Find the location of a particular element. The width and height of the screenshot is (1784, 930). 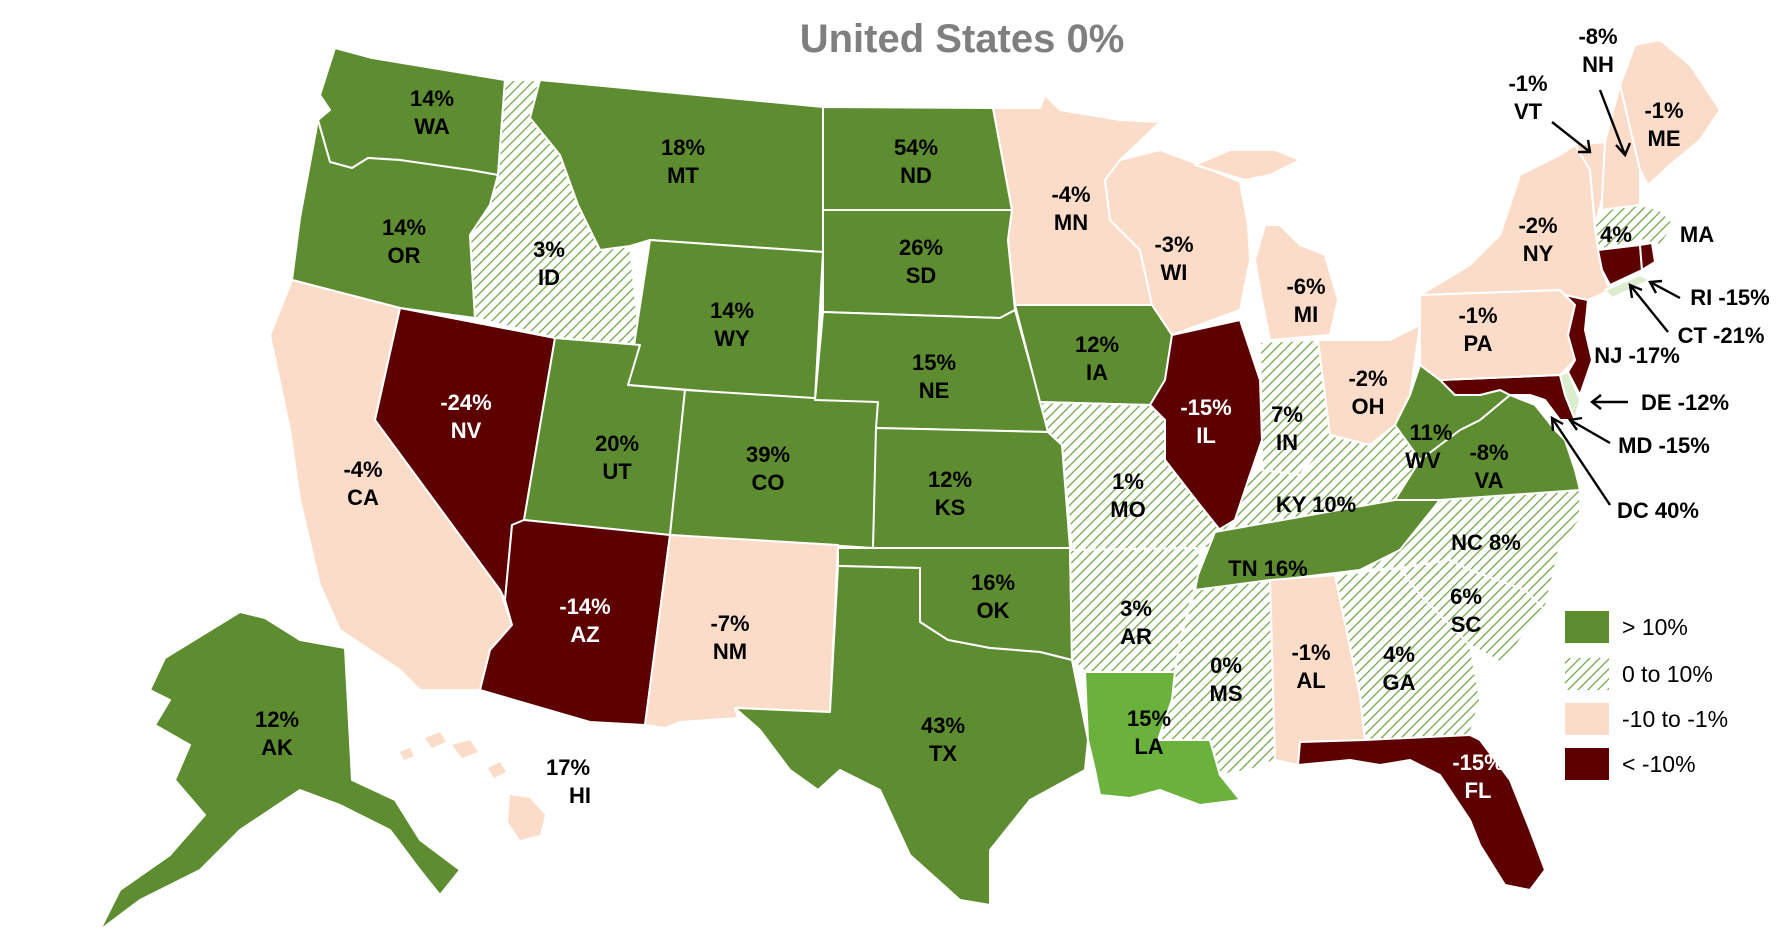

label-il-abbr: IL is located at coordinates (1206, 435).